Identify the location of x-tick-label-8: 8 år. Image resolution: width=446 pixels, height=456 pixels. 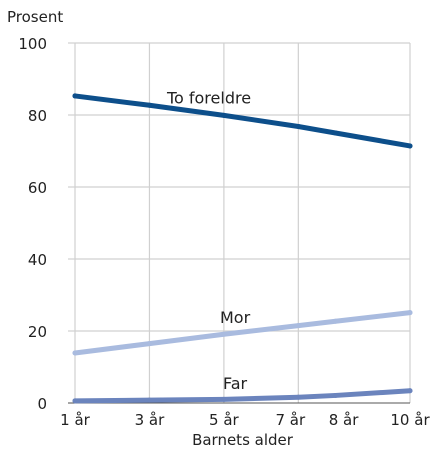
(344, 420).